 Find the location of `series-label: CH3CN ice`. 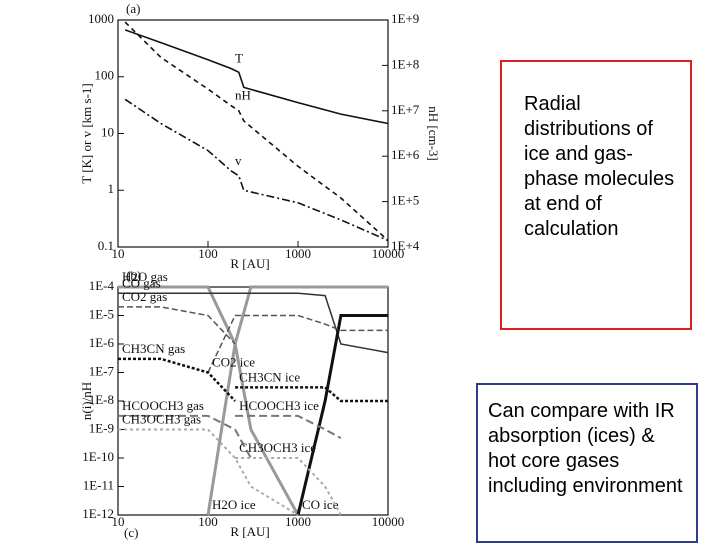

series-label: CH3CN ice is located at coordinates (269, 376).